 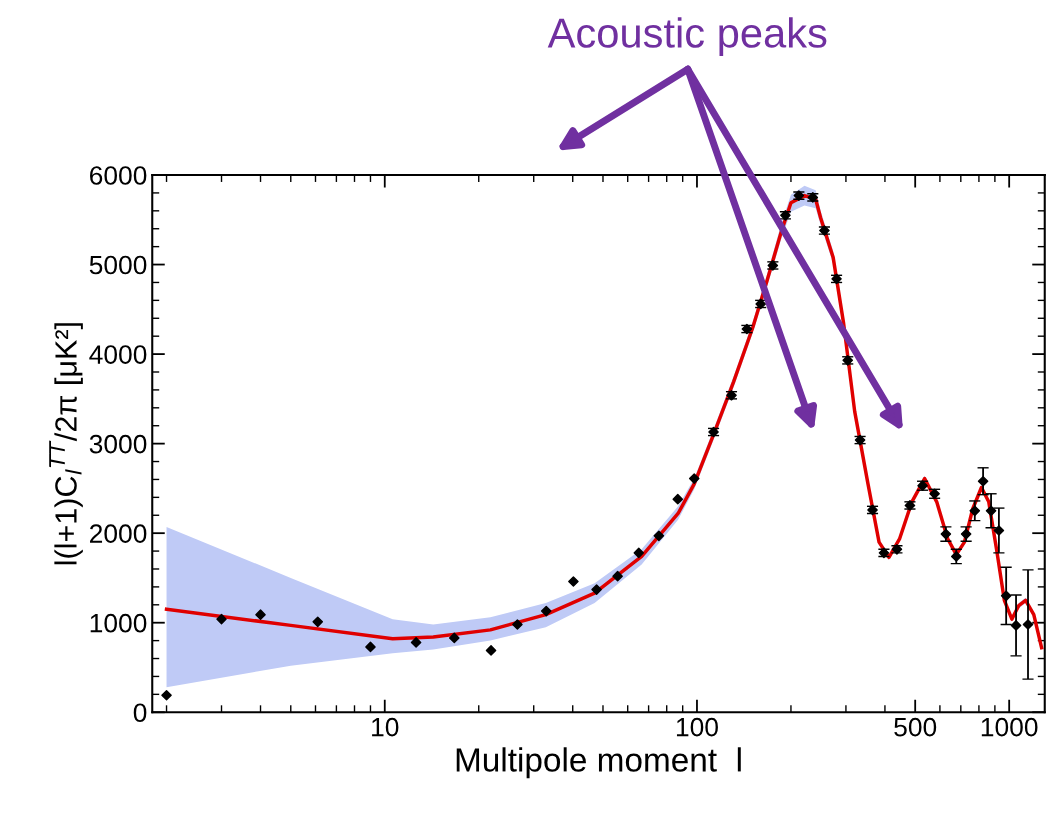 I want to click on y-tick-label: 6000, so click(x=118, y=175).